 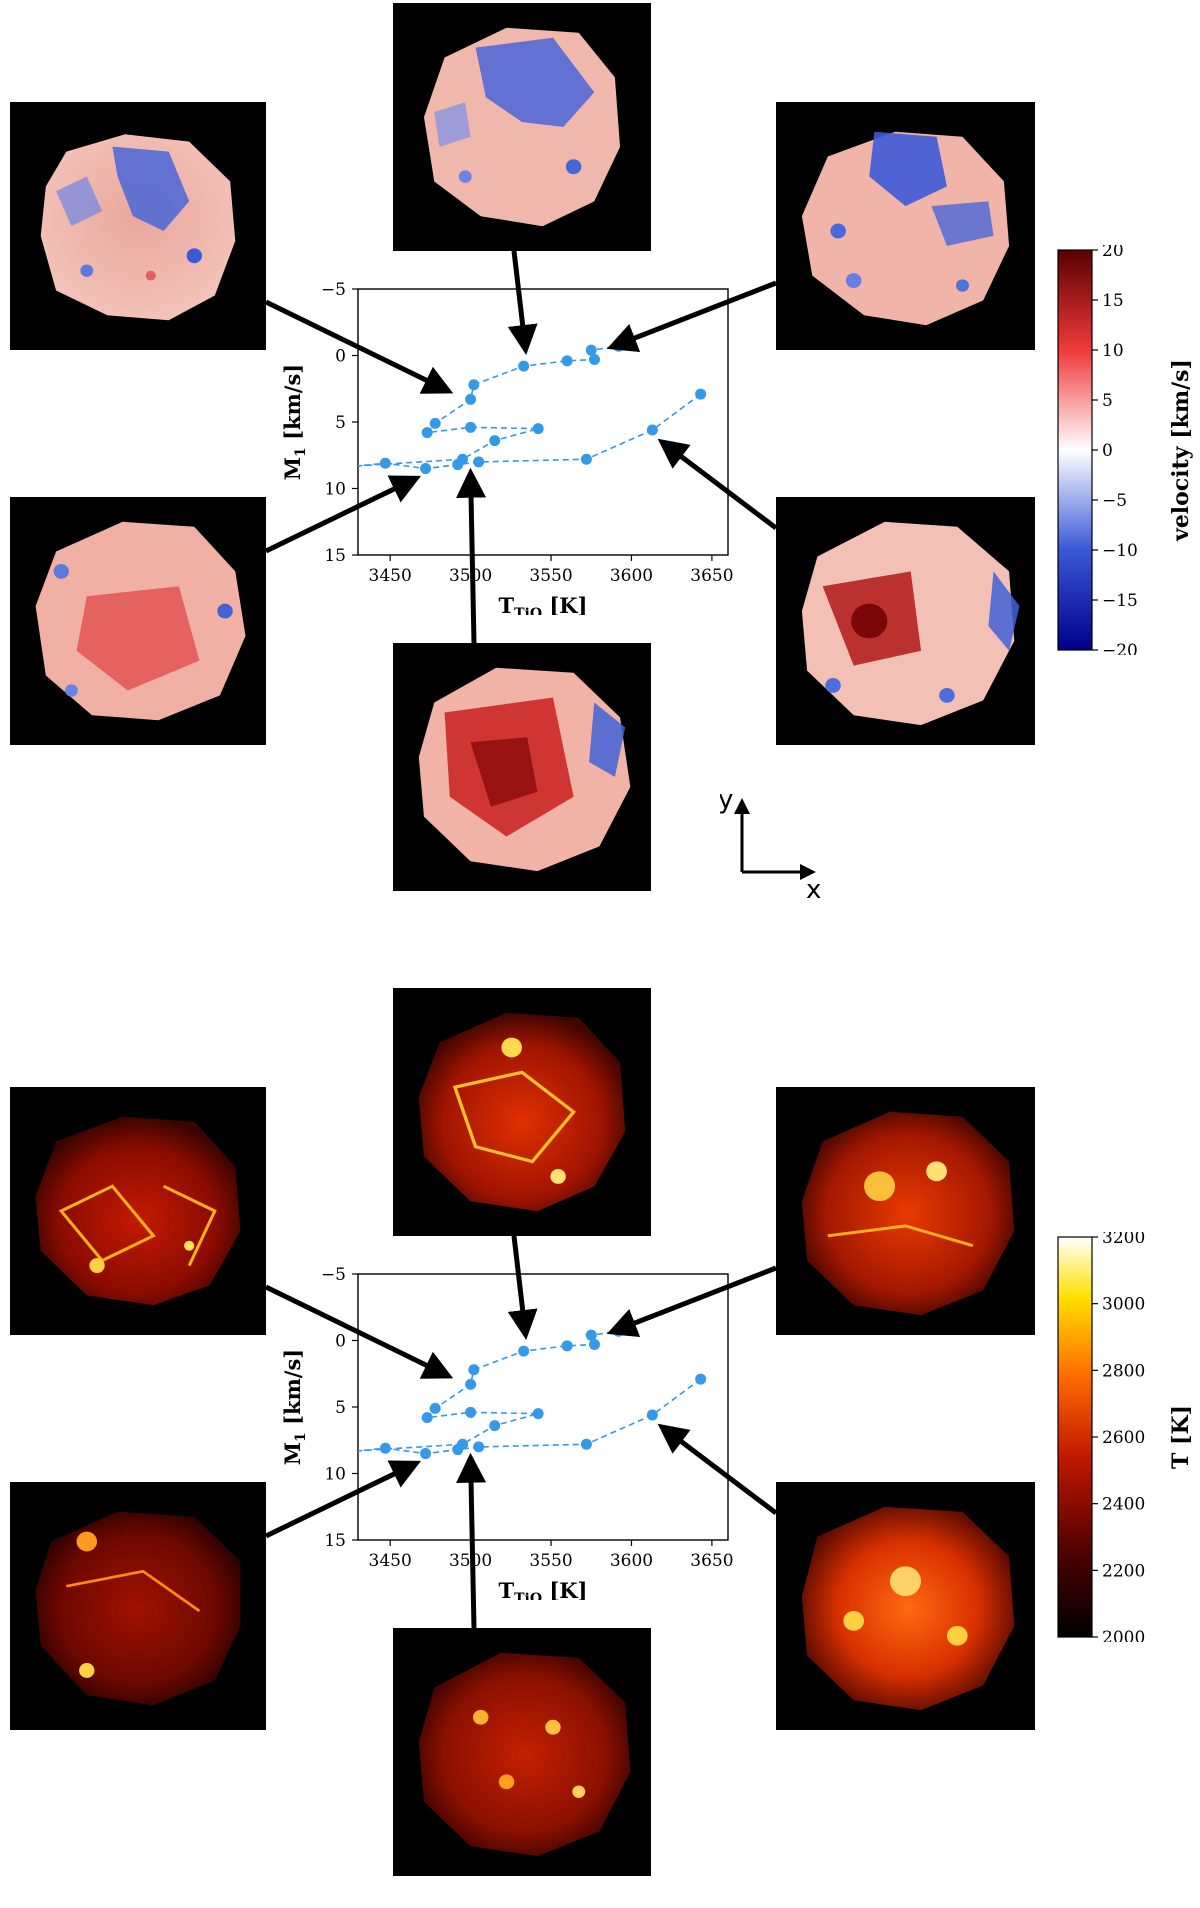 I want to click on temperature-map-top-center, so click(x=522, y=1112).